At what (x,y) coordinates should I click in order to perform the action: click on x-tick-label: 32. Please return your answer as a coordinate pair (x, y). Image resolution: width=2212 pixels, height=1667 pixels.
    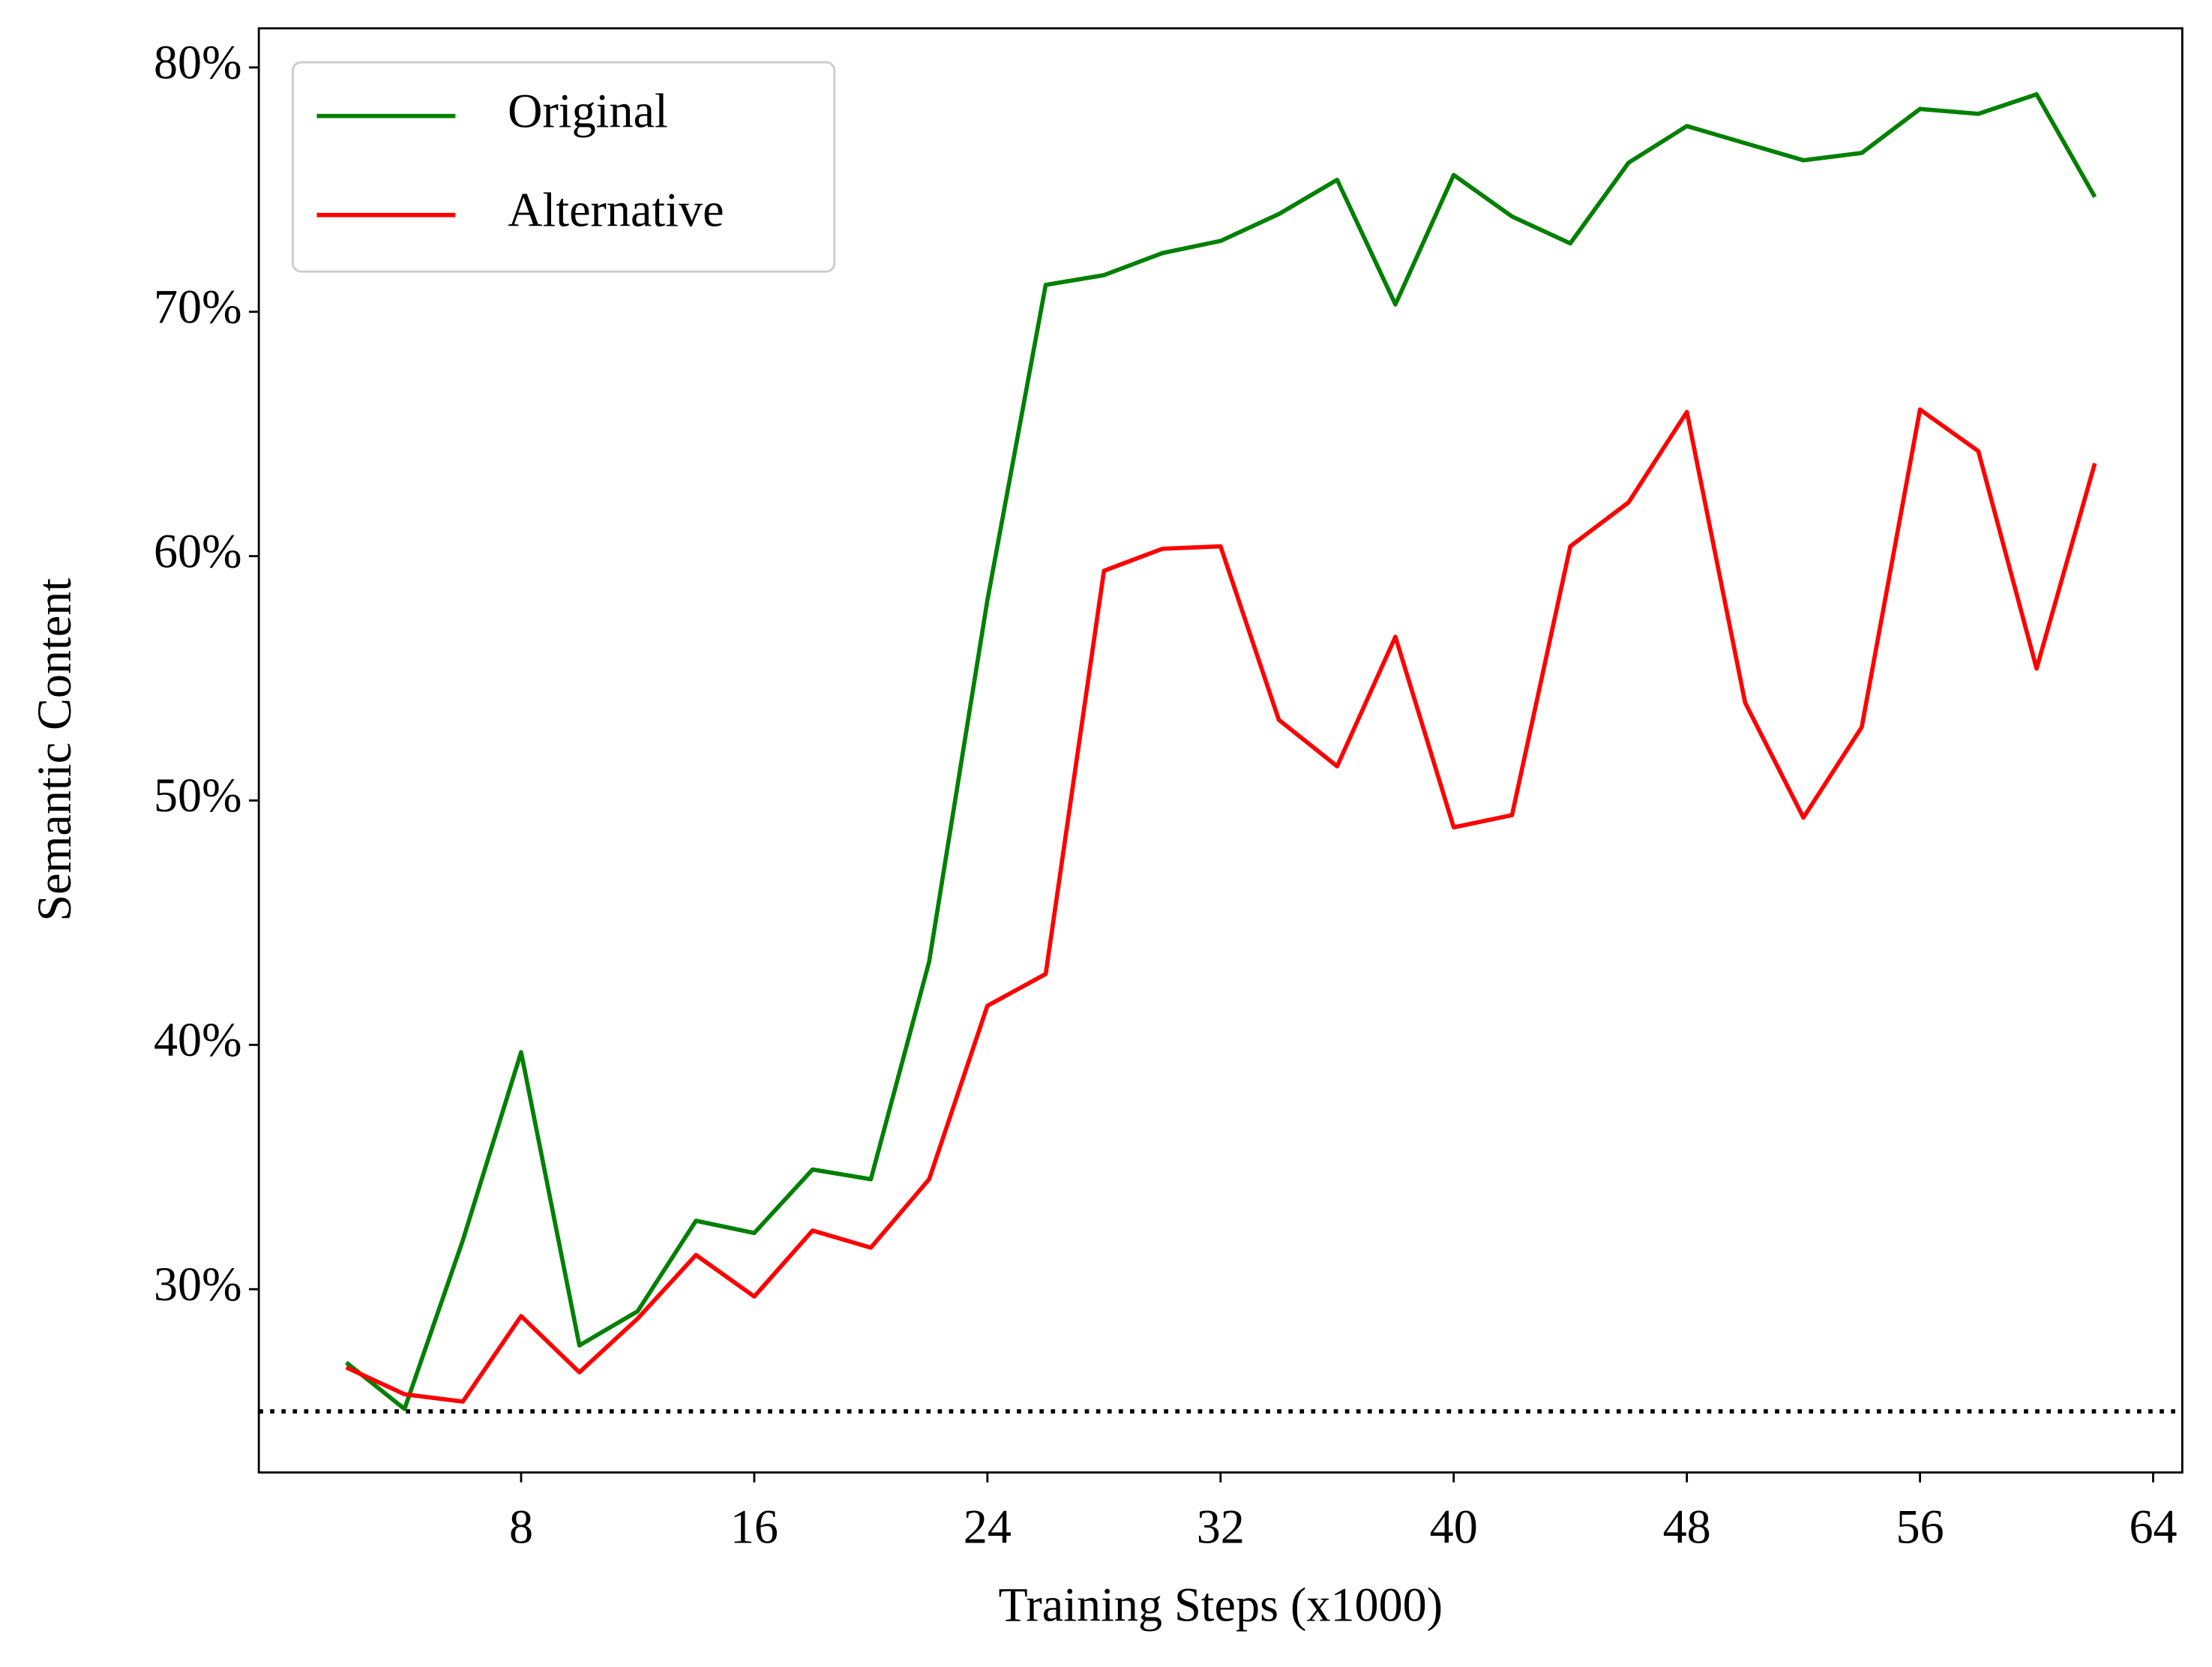
    Looking at the image, I should click on (1221, 1527).